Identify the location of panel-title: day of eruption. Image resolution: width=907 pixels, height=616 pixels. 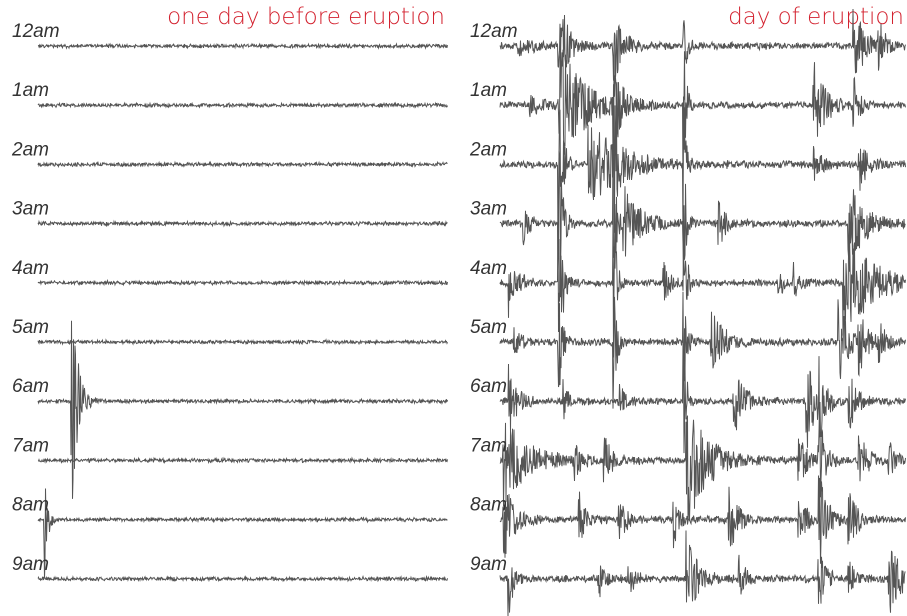
(816, 17).